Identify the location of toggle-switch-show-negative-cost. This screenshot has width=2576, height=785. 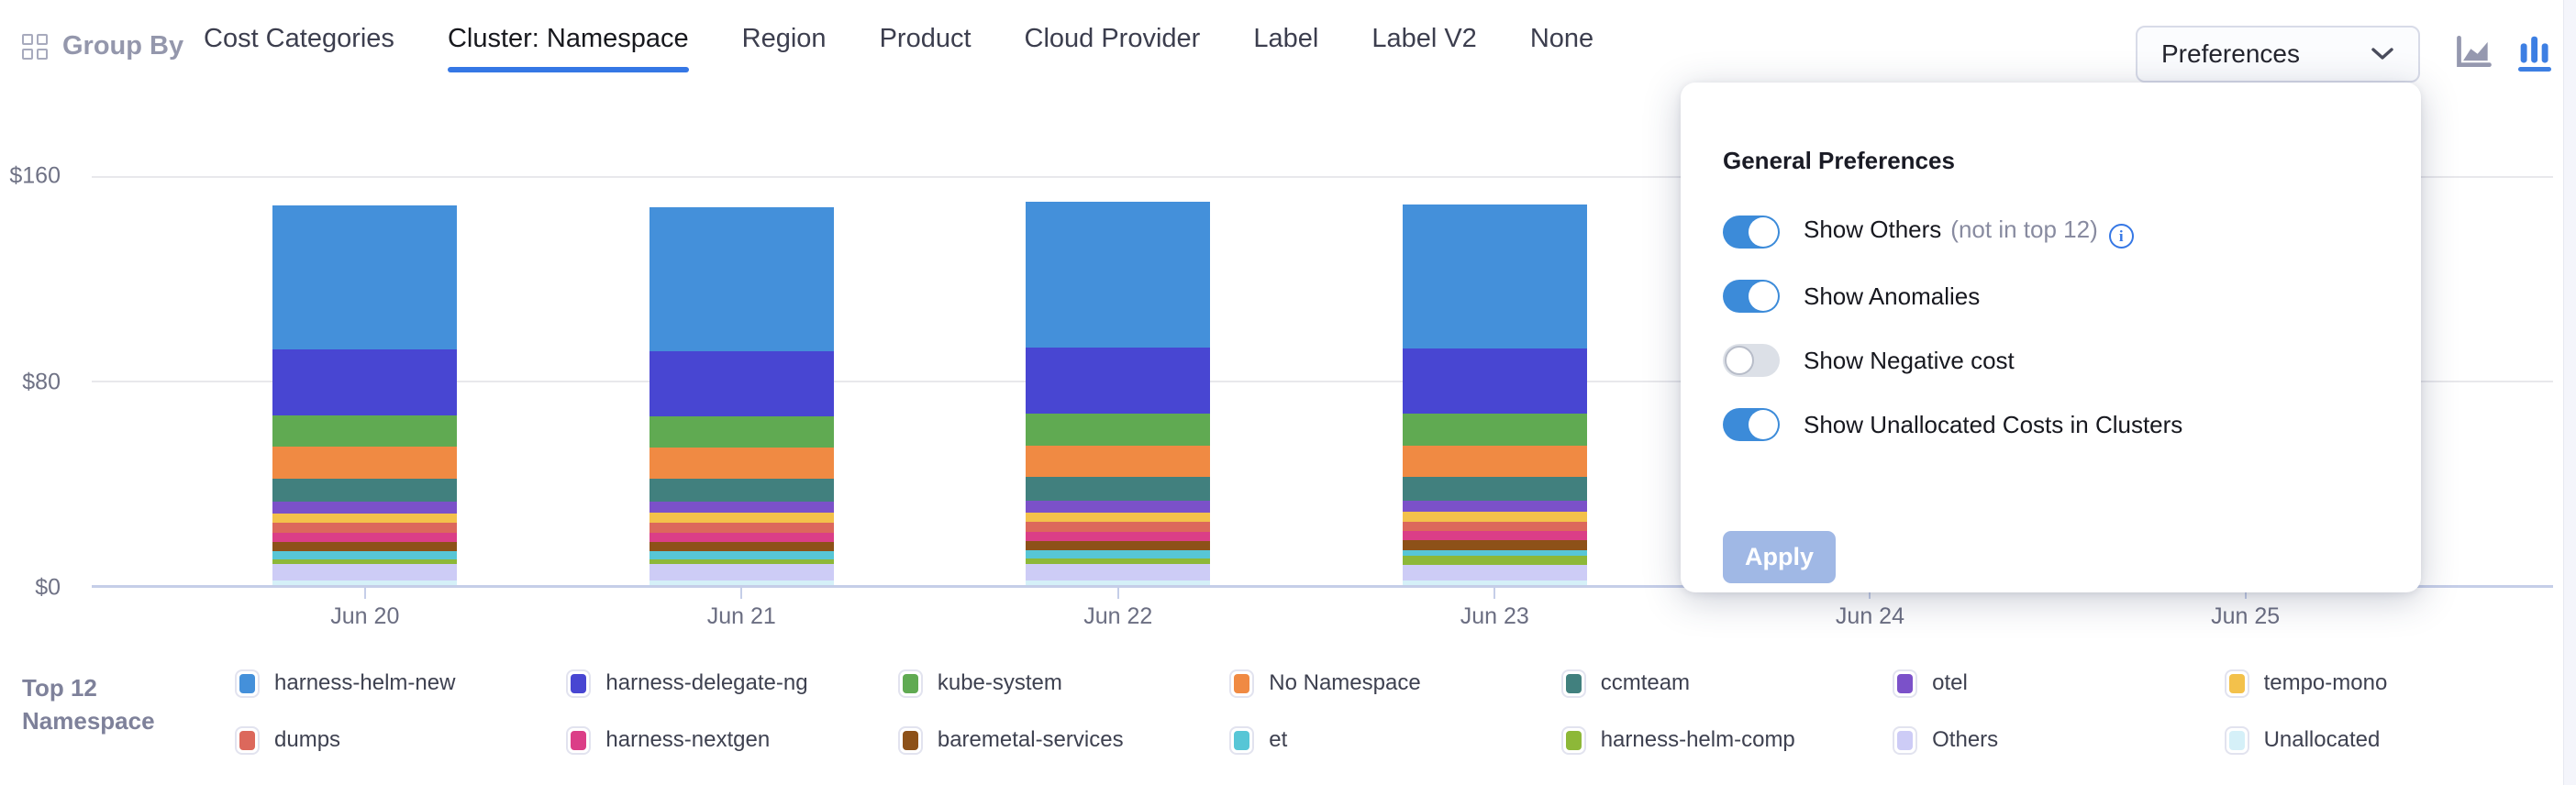
(1751, 360).